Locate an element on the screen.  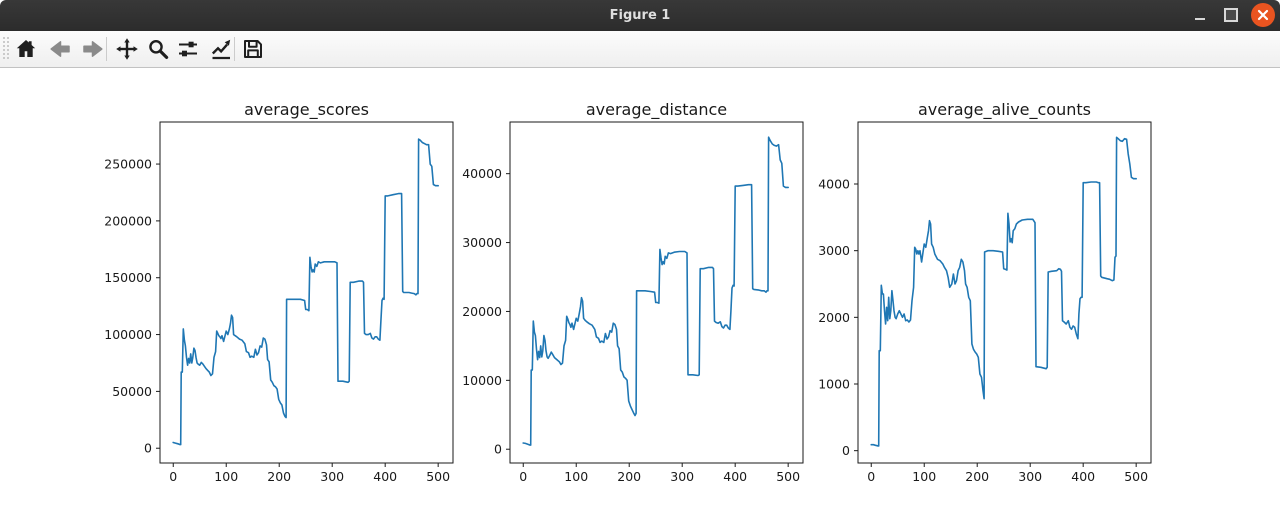
home-button is located at coordinates (26, 49).